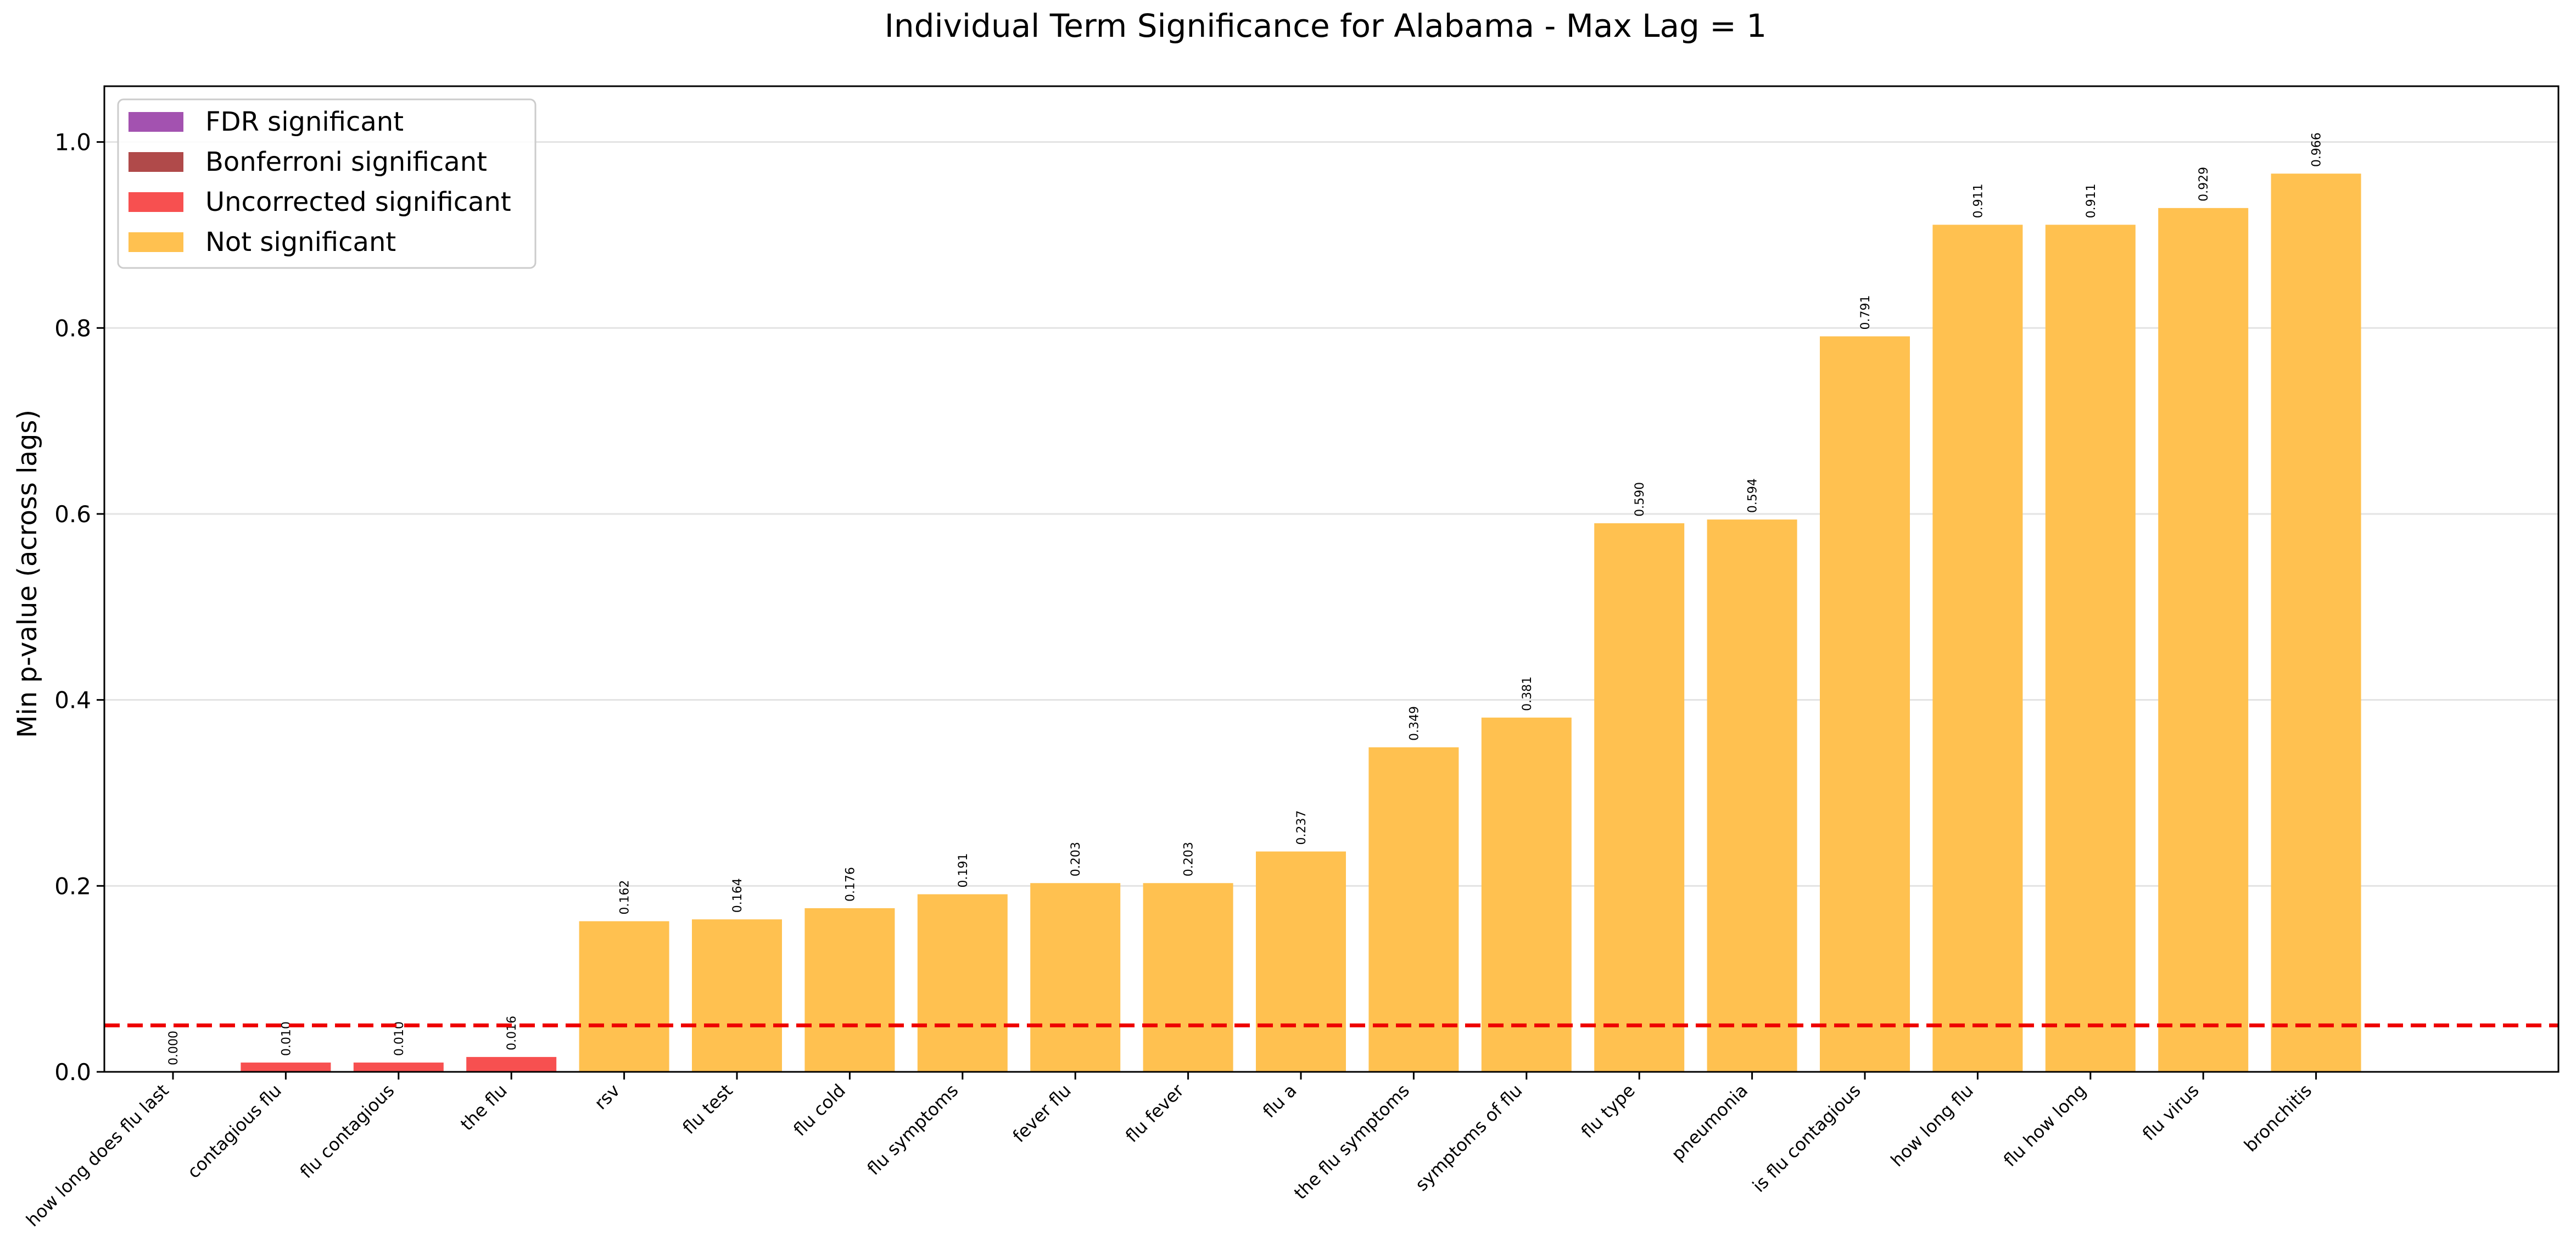 The image size is (2576, 1258). Describe the element at coordinates (964, 870) in the screenshot. I see `bar-value-label: 0.191` at that location.